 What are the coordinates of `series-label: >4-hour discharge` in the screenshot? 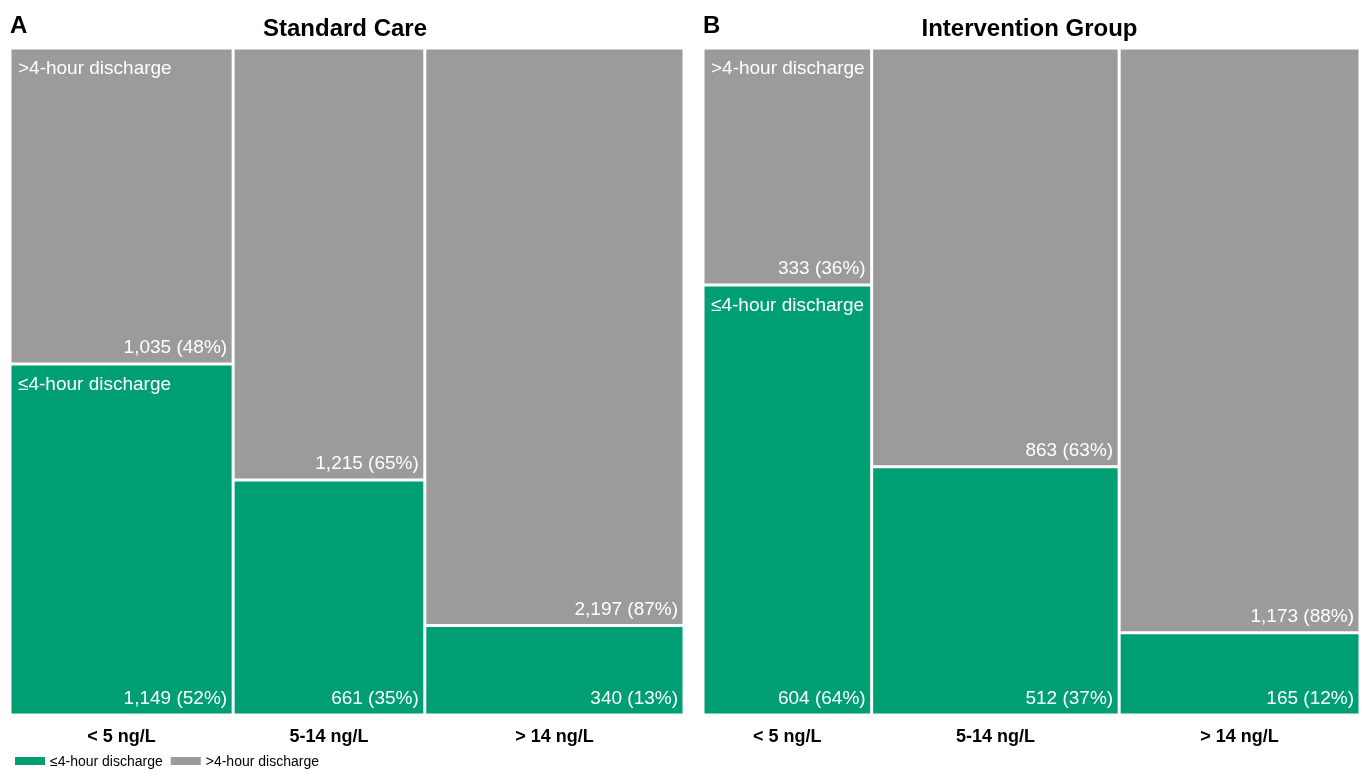 It's located at (788, 67).